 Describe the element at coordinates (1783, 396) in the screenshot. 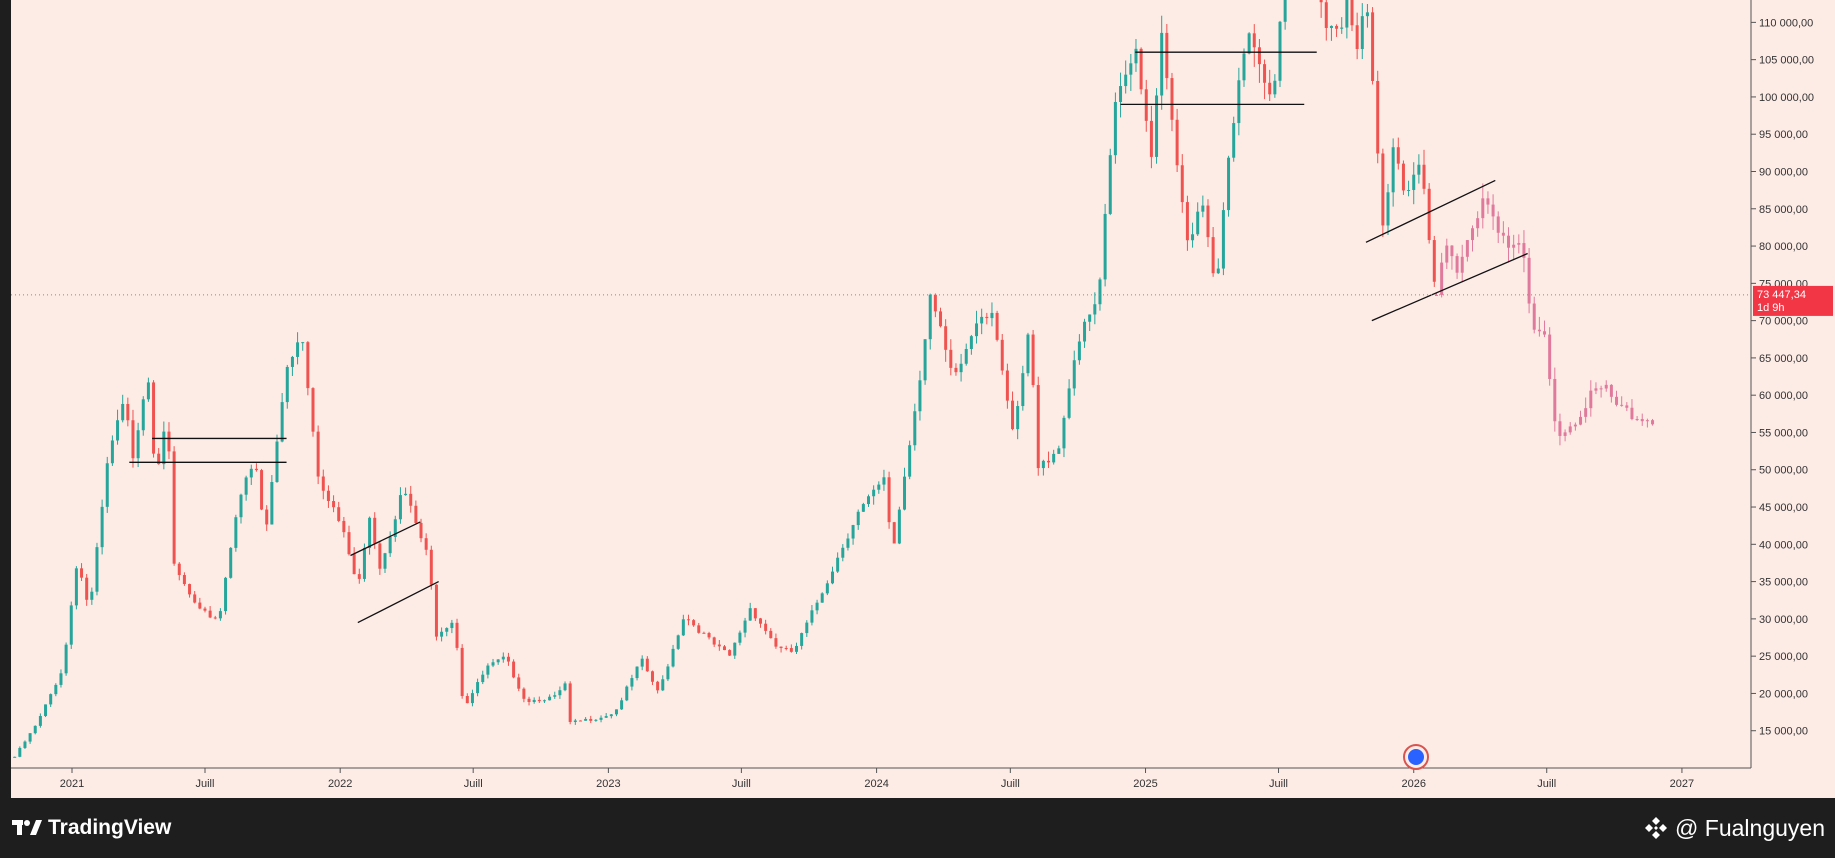

I see `y-tick-label: 60 000,00` at that location.